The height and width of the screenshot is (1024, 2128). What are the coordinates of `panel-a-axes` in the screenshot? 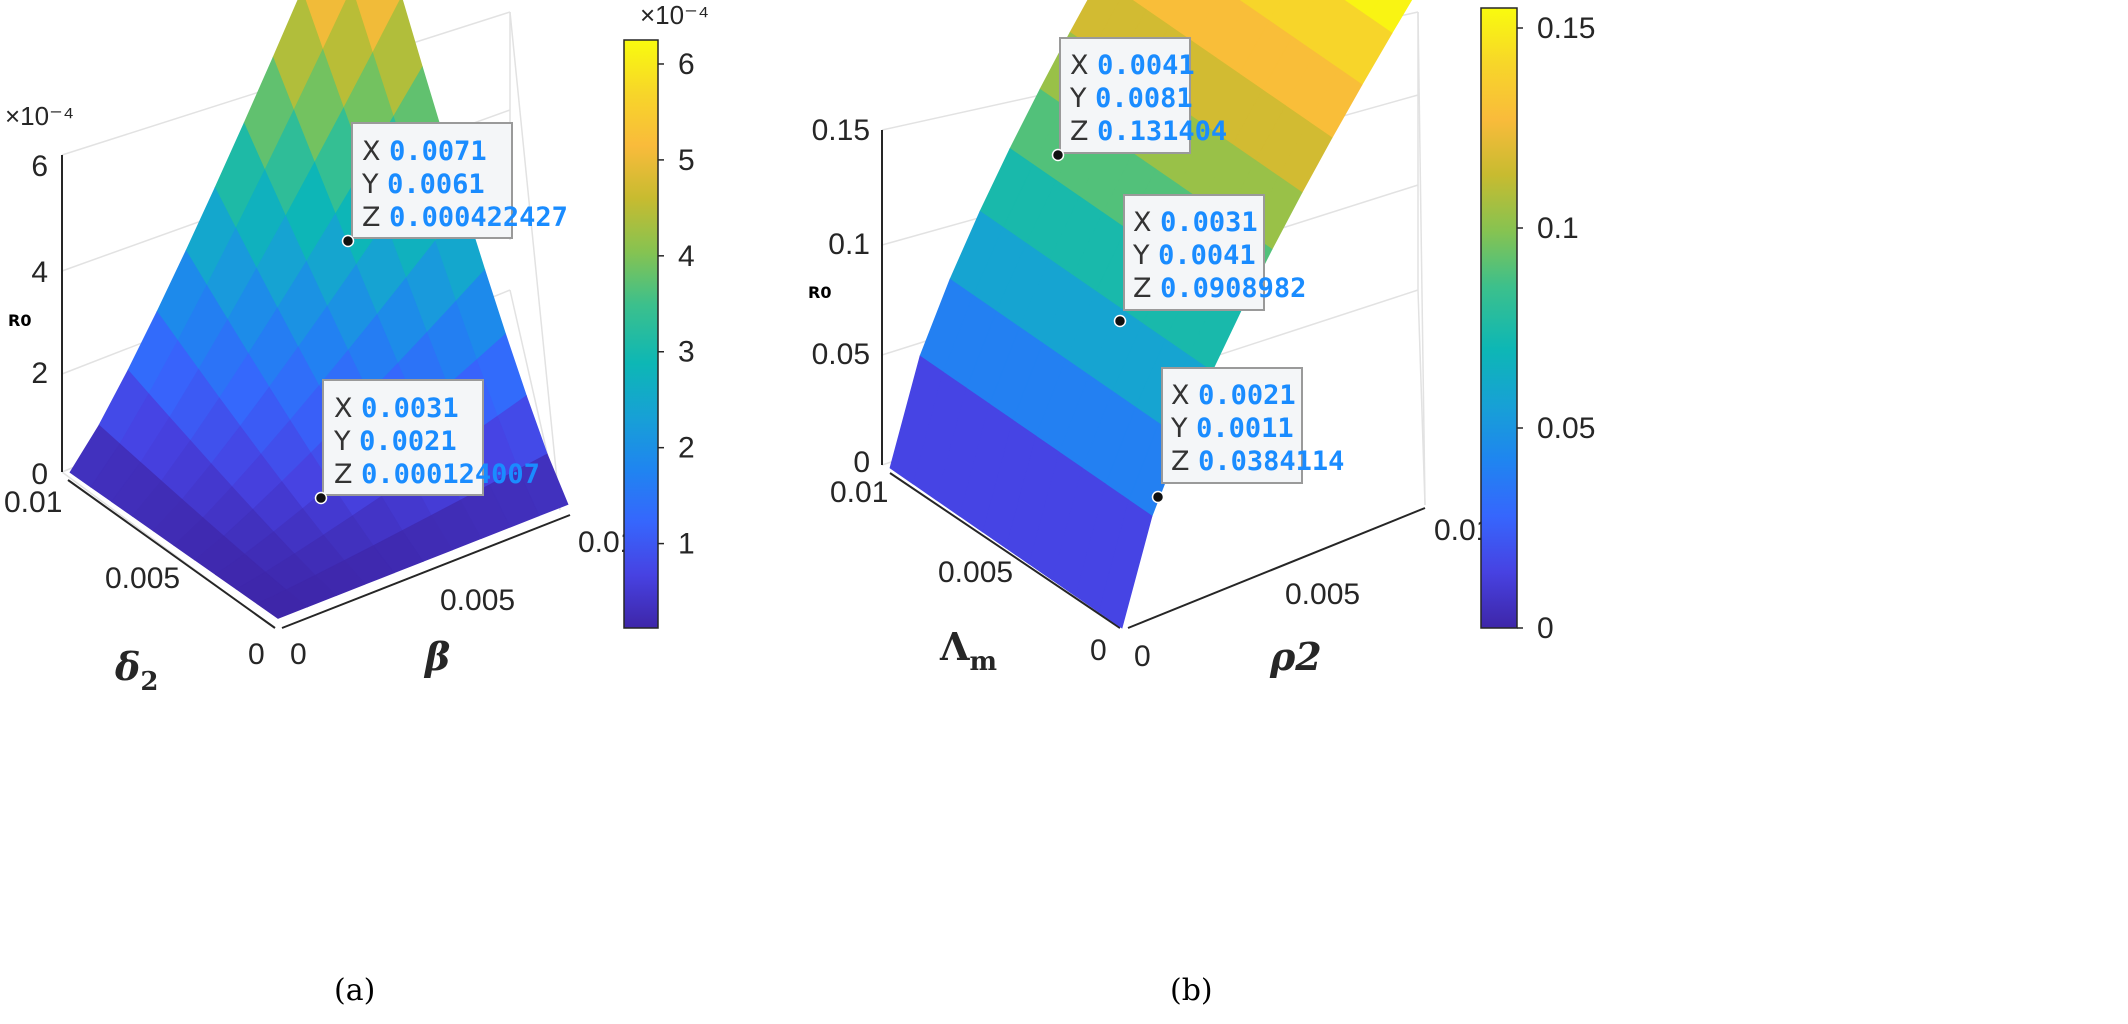 It's located at (316, 392).